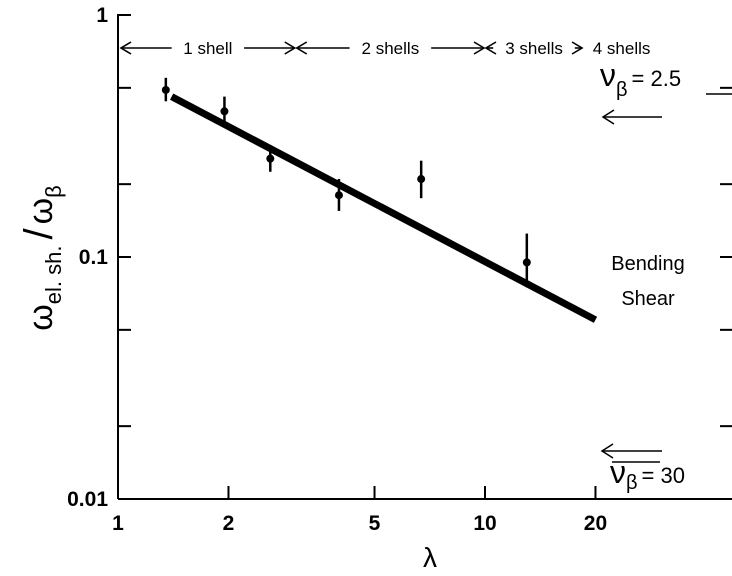  What do you see at coordinates (595, 523) in the screenshot?
I see `x-tick-label: 20` at bounding box center [595, 523].